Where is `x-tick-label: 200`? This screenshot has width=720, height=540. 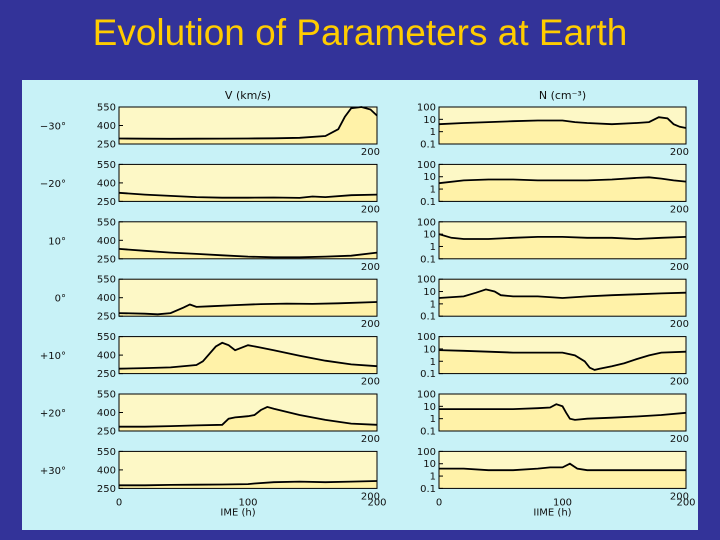
x-tick-label: 200 is located at coordinates (376, 502).